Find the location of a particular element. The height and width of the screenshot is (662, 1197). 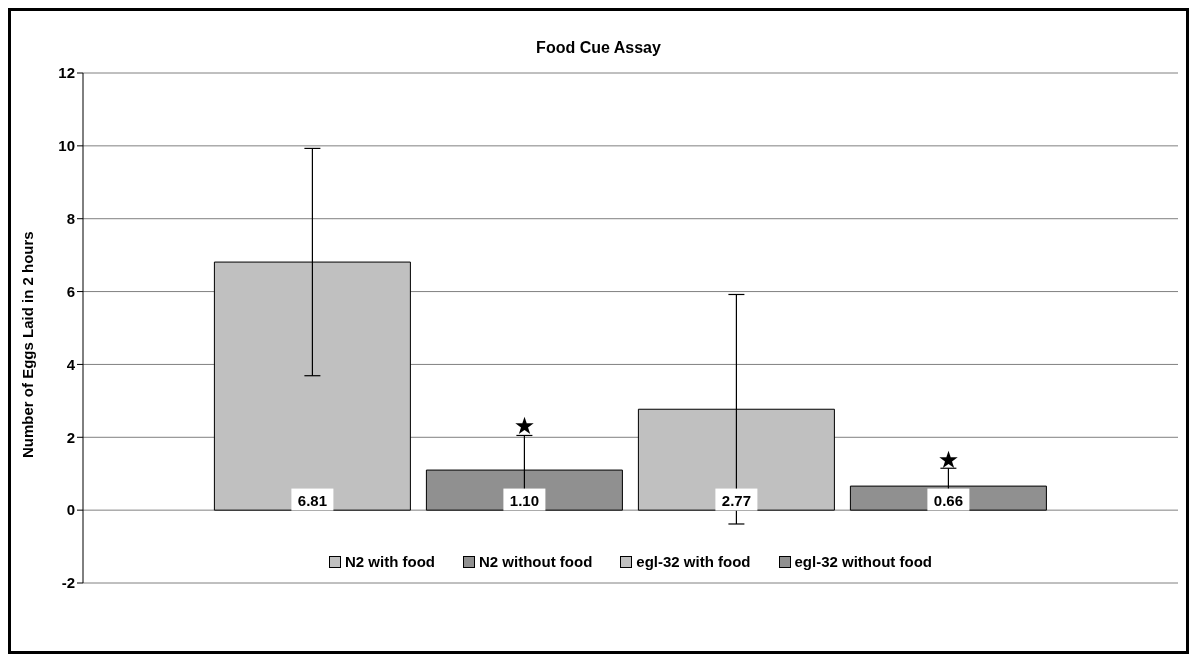

text: 6.81 is located at coordinates (312, 500).